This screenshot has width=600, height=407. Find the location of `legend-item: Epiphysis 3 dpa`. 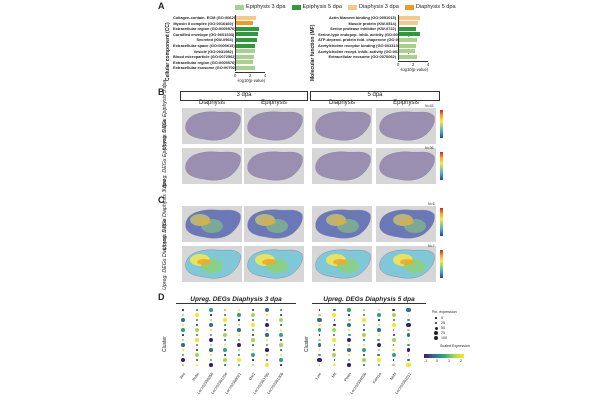

legend-item: Epiphysis 3 dpa is located at coordinates (260, 7).